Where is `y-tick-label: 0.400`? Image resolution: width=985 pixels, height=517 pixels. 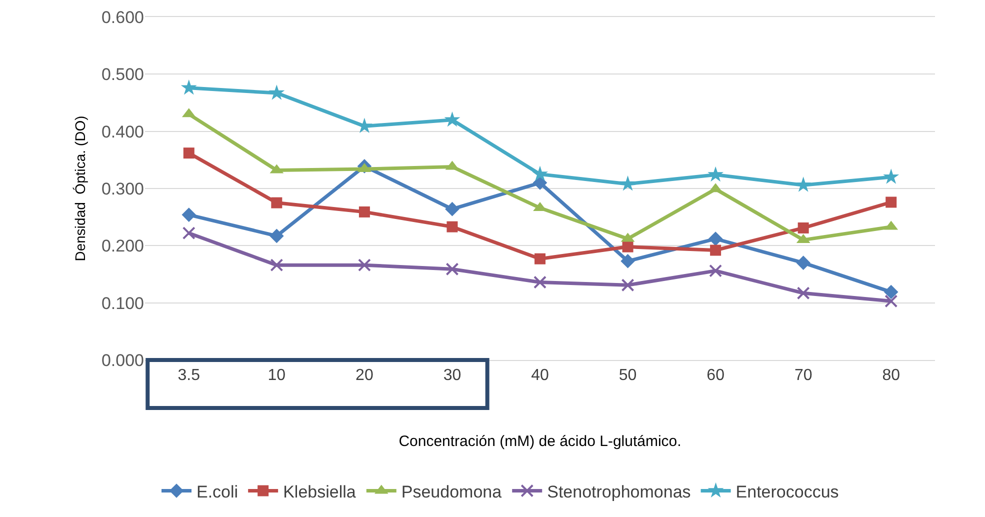 y-tick-label: 0.400 is located at coordinates (122, 132).